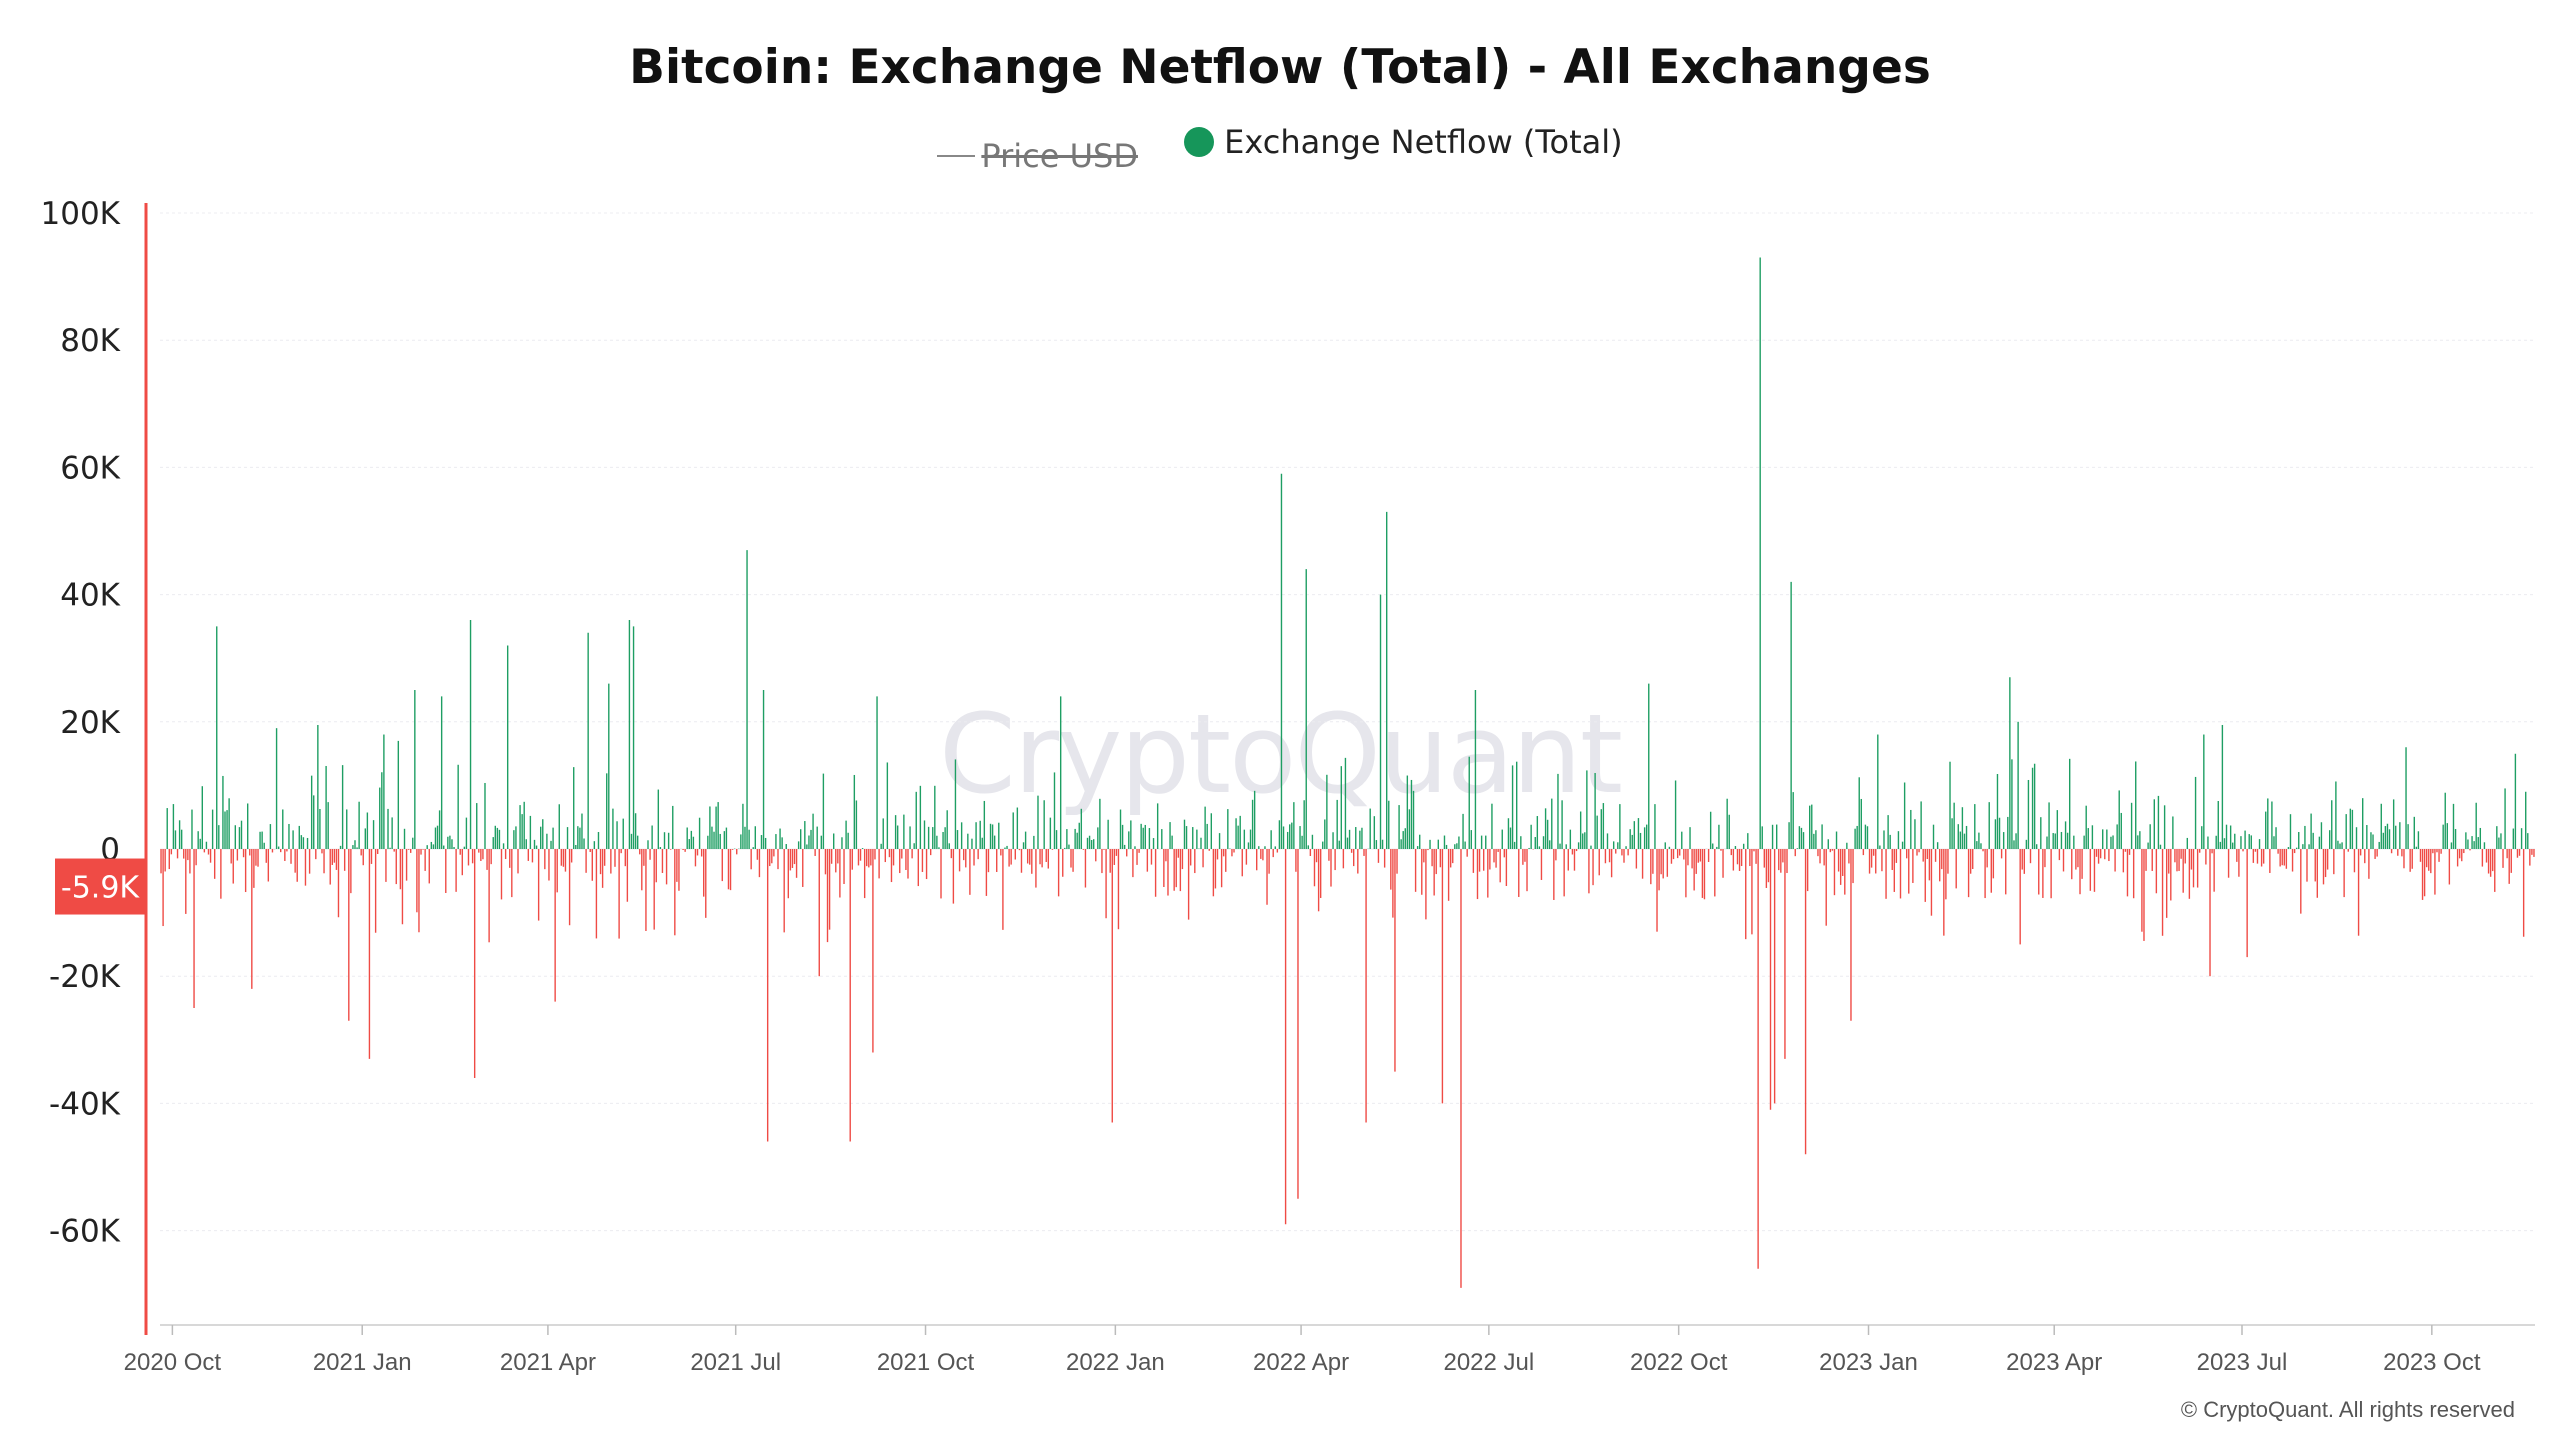 The height and width of the screenshot is (1440, 2560). Describe the element at coordinates (85, 1232) in the screenshot. I see `y-tick-label: -60K` at that location.